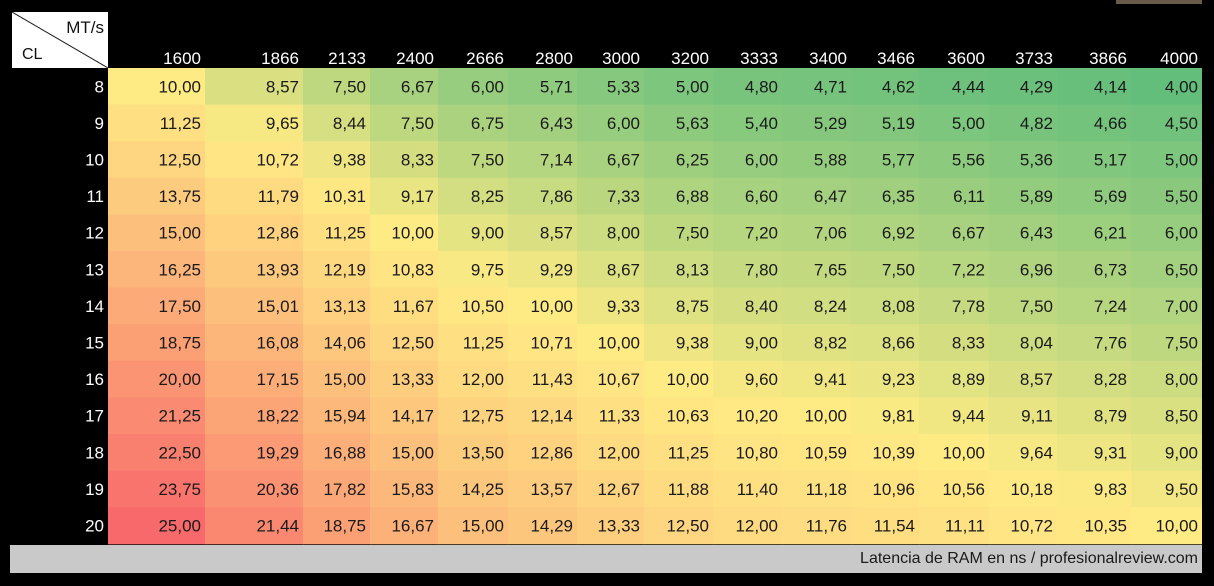 The image size is (1214, 586). What do you see at coordinates (1181, 196) in the screenshot?
I see `cell-value-11-4000: 5,50` at bounding box center [1181, 196].